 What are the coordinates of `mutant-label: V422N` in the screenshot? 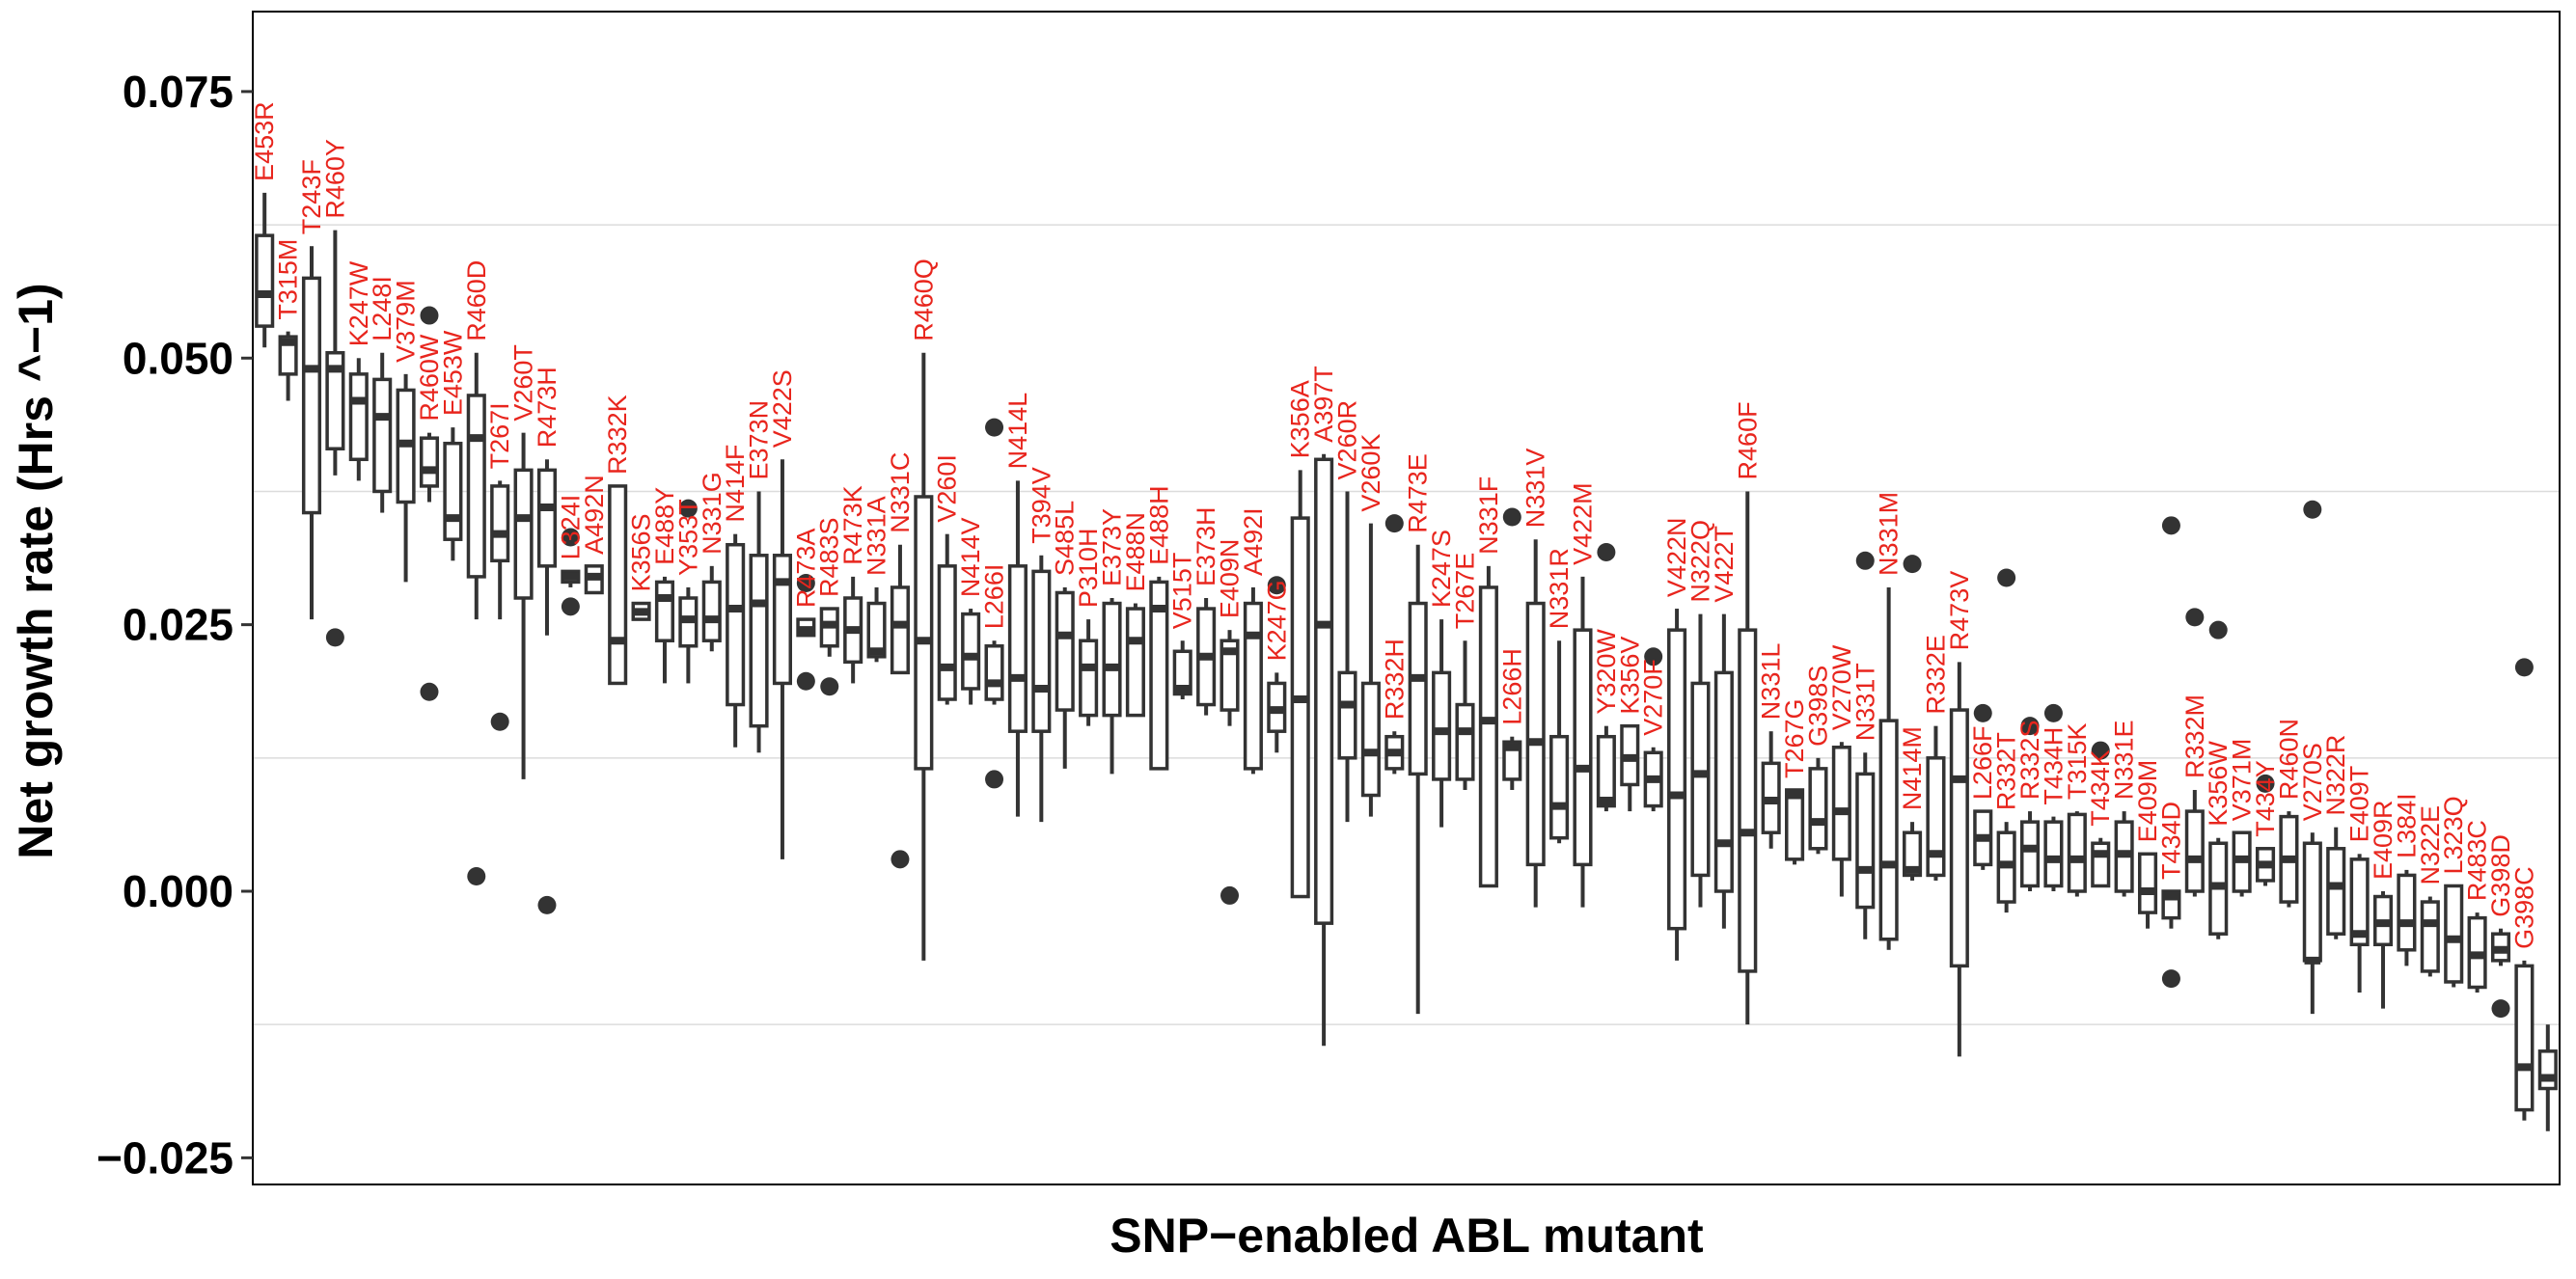 It's located at (1677, 557).